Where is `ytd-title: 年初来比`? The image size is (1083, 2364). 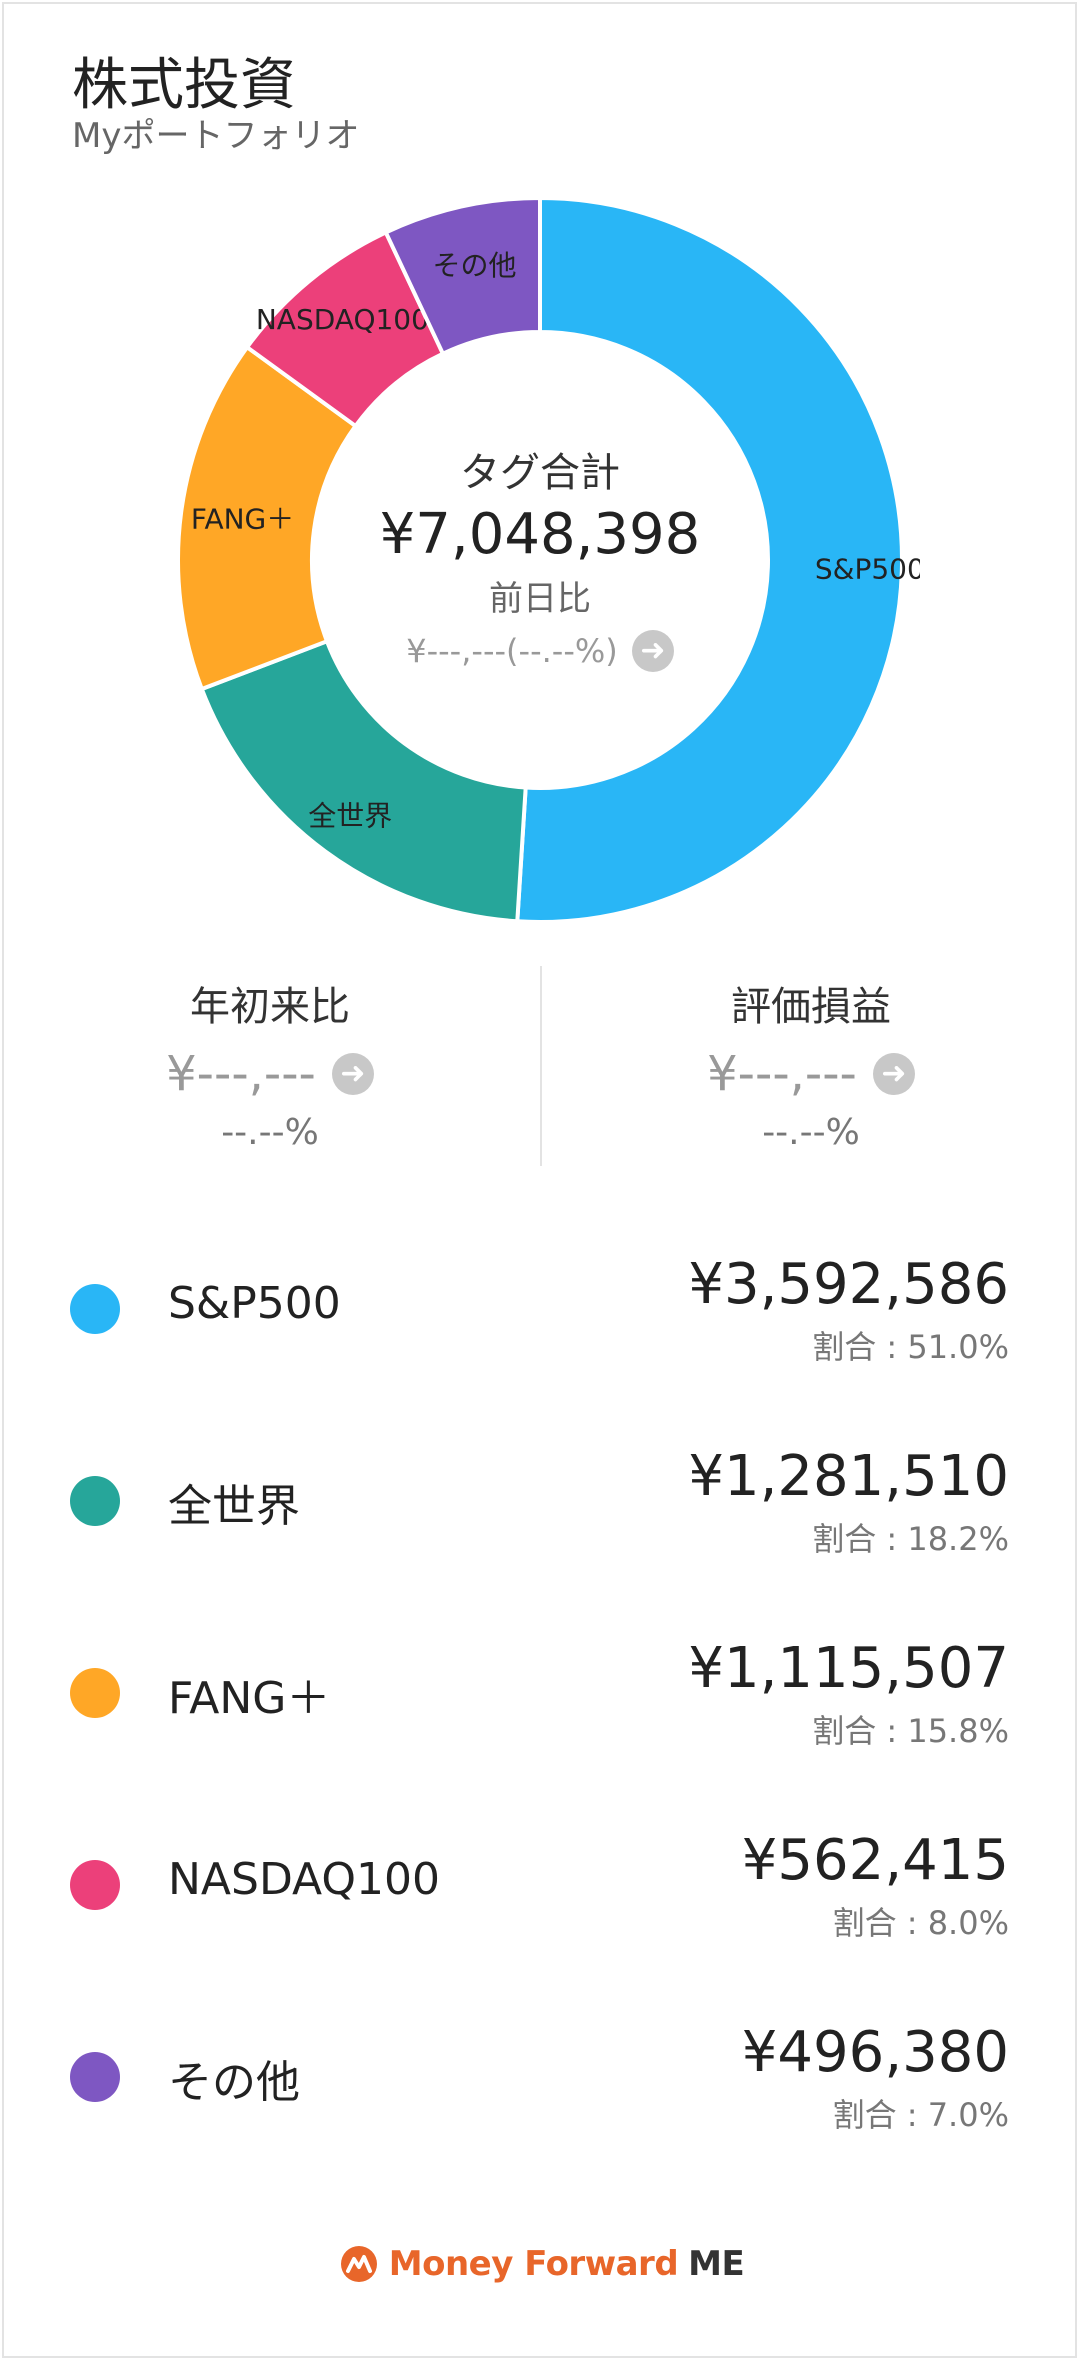
ytd-title: 年初来比 is located at coordinates (270, 1007).